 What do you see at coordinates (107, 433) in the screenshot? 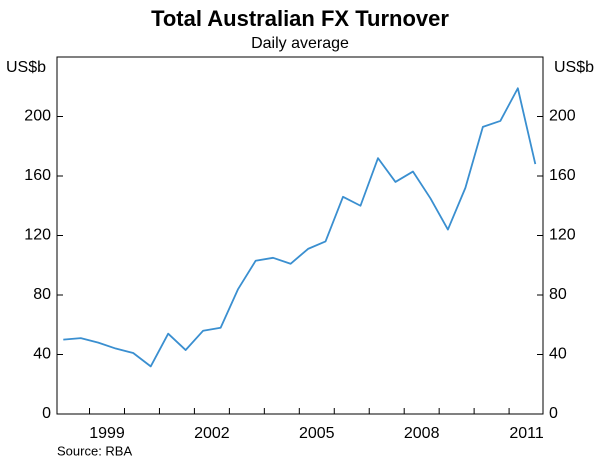
I see `x-tick-label: 1999` at bounding box center [107, 433].